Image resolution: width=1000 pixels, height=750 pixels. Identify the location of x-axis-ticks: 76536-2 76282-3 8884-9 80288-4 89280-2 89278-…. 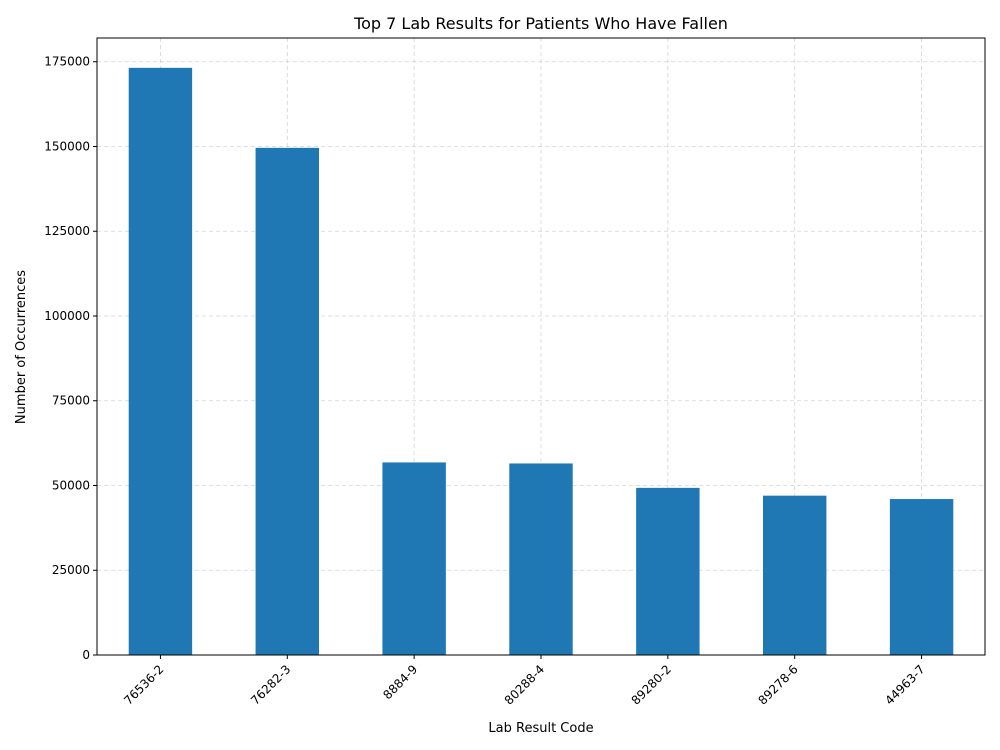
(524, 681).